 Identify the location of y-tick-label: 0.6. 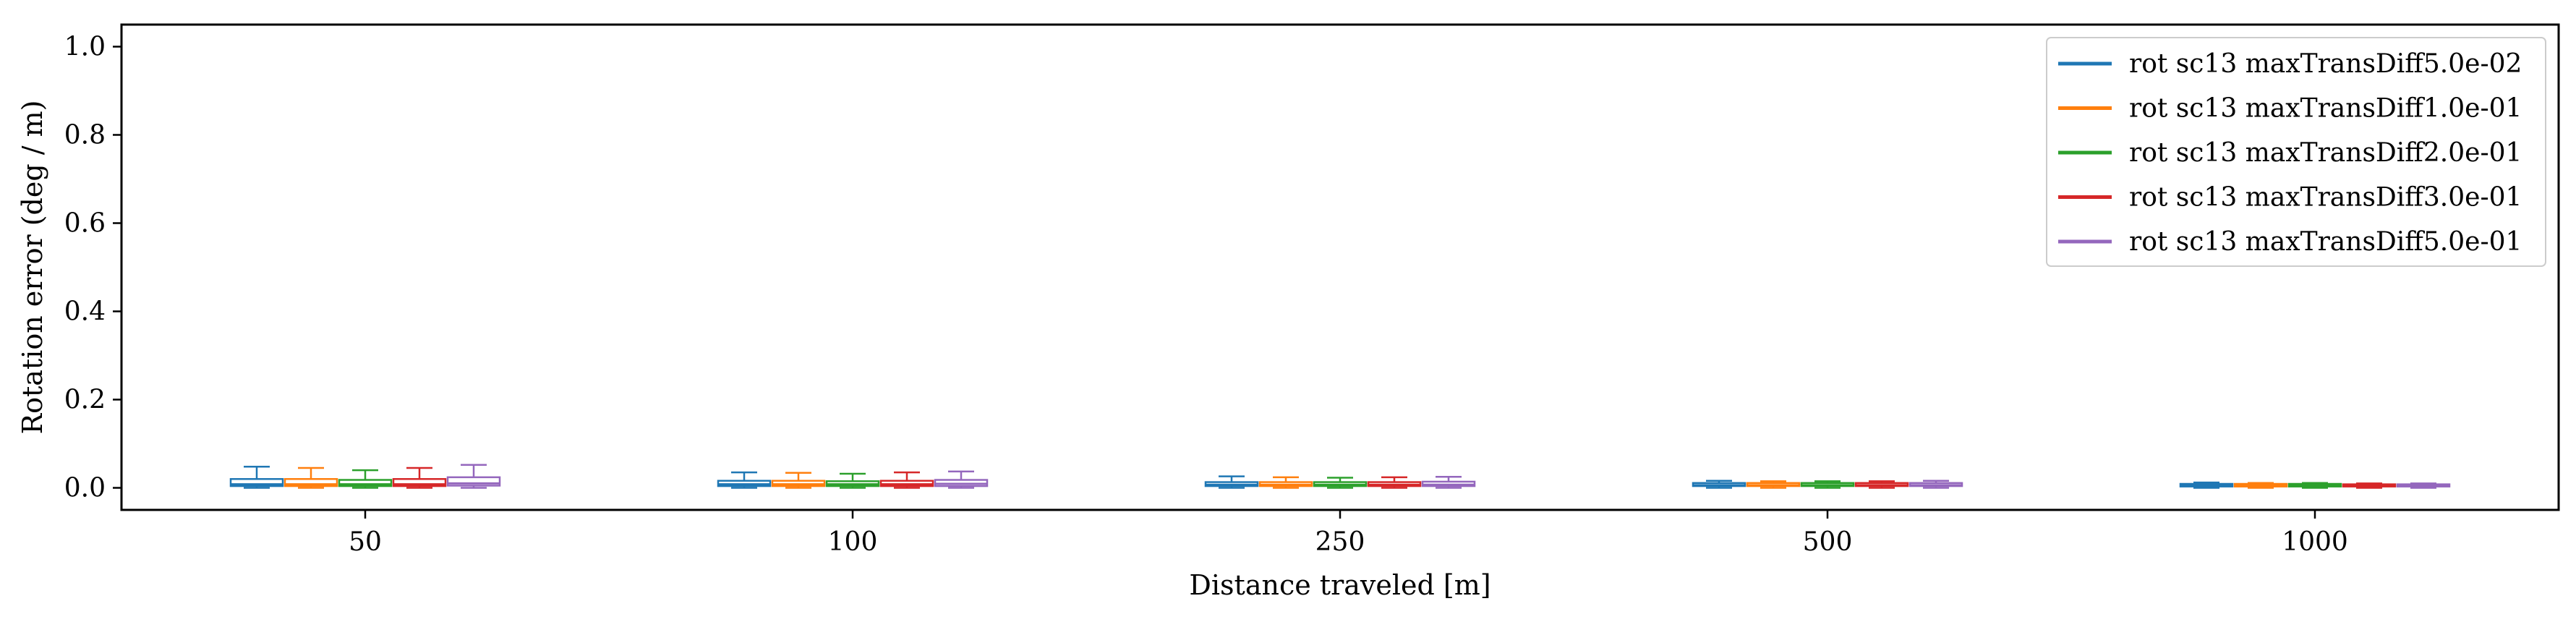
(85, 224).